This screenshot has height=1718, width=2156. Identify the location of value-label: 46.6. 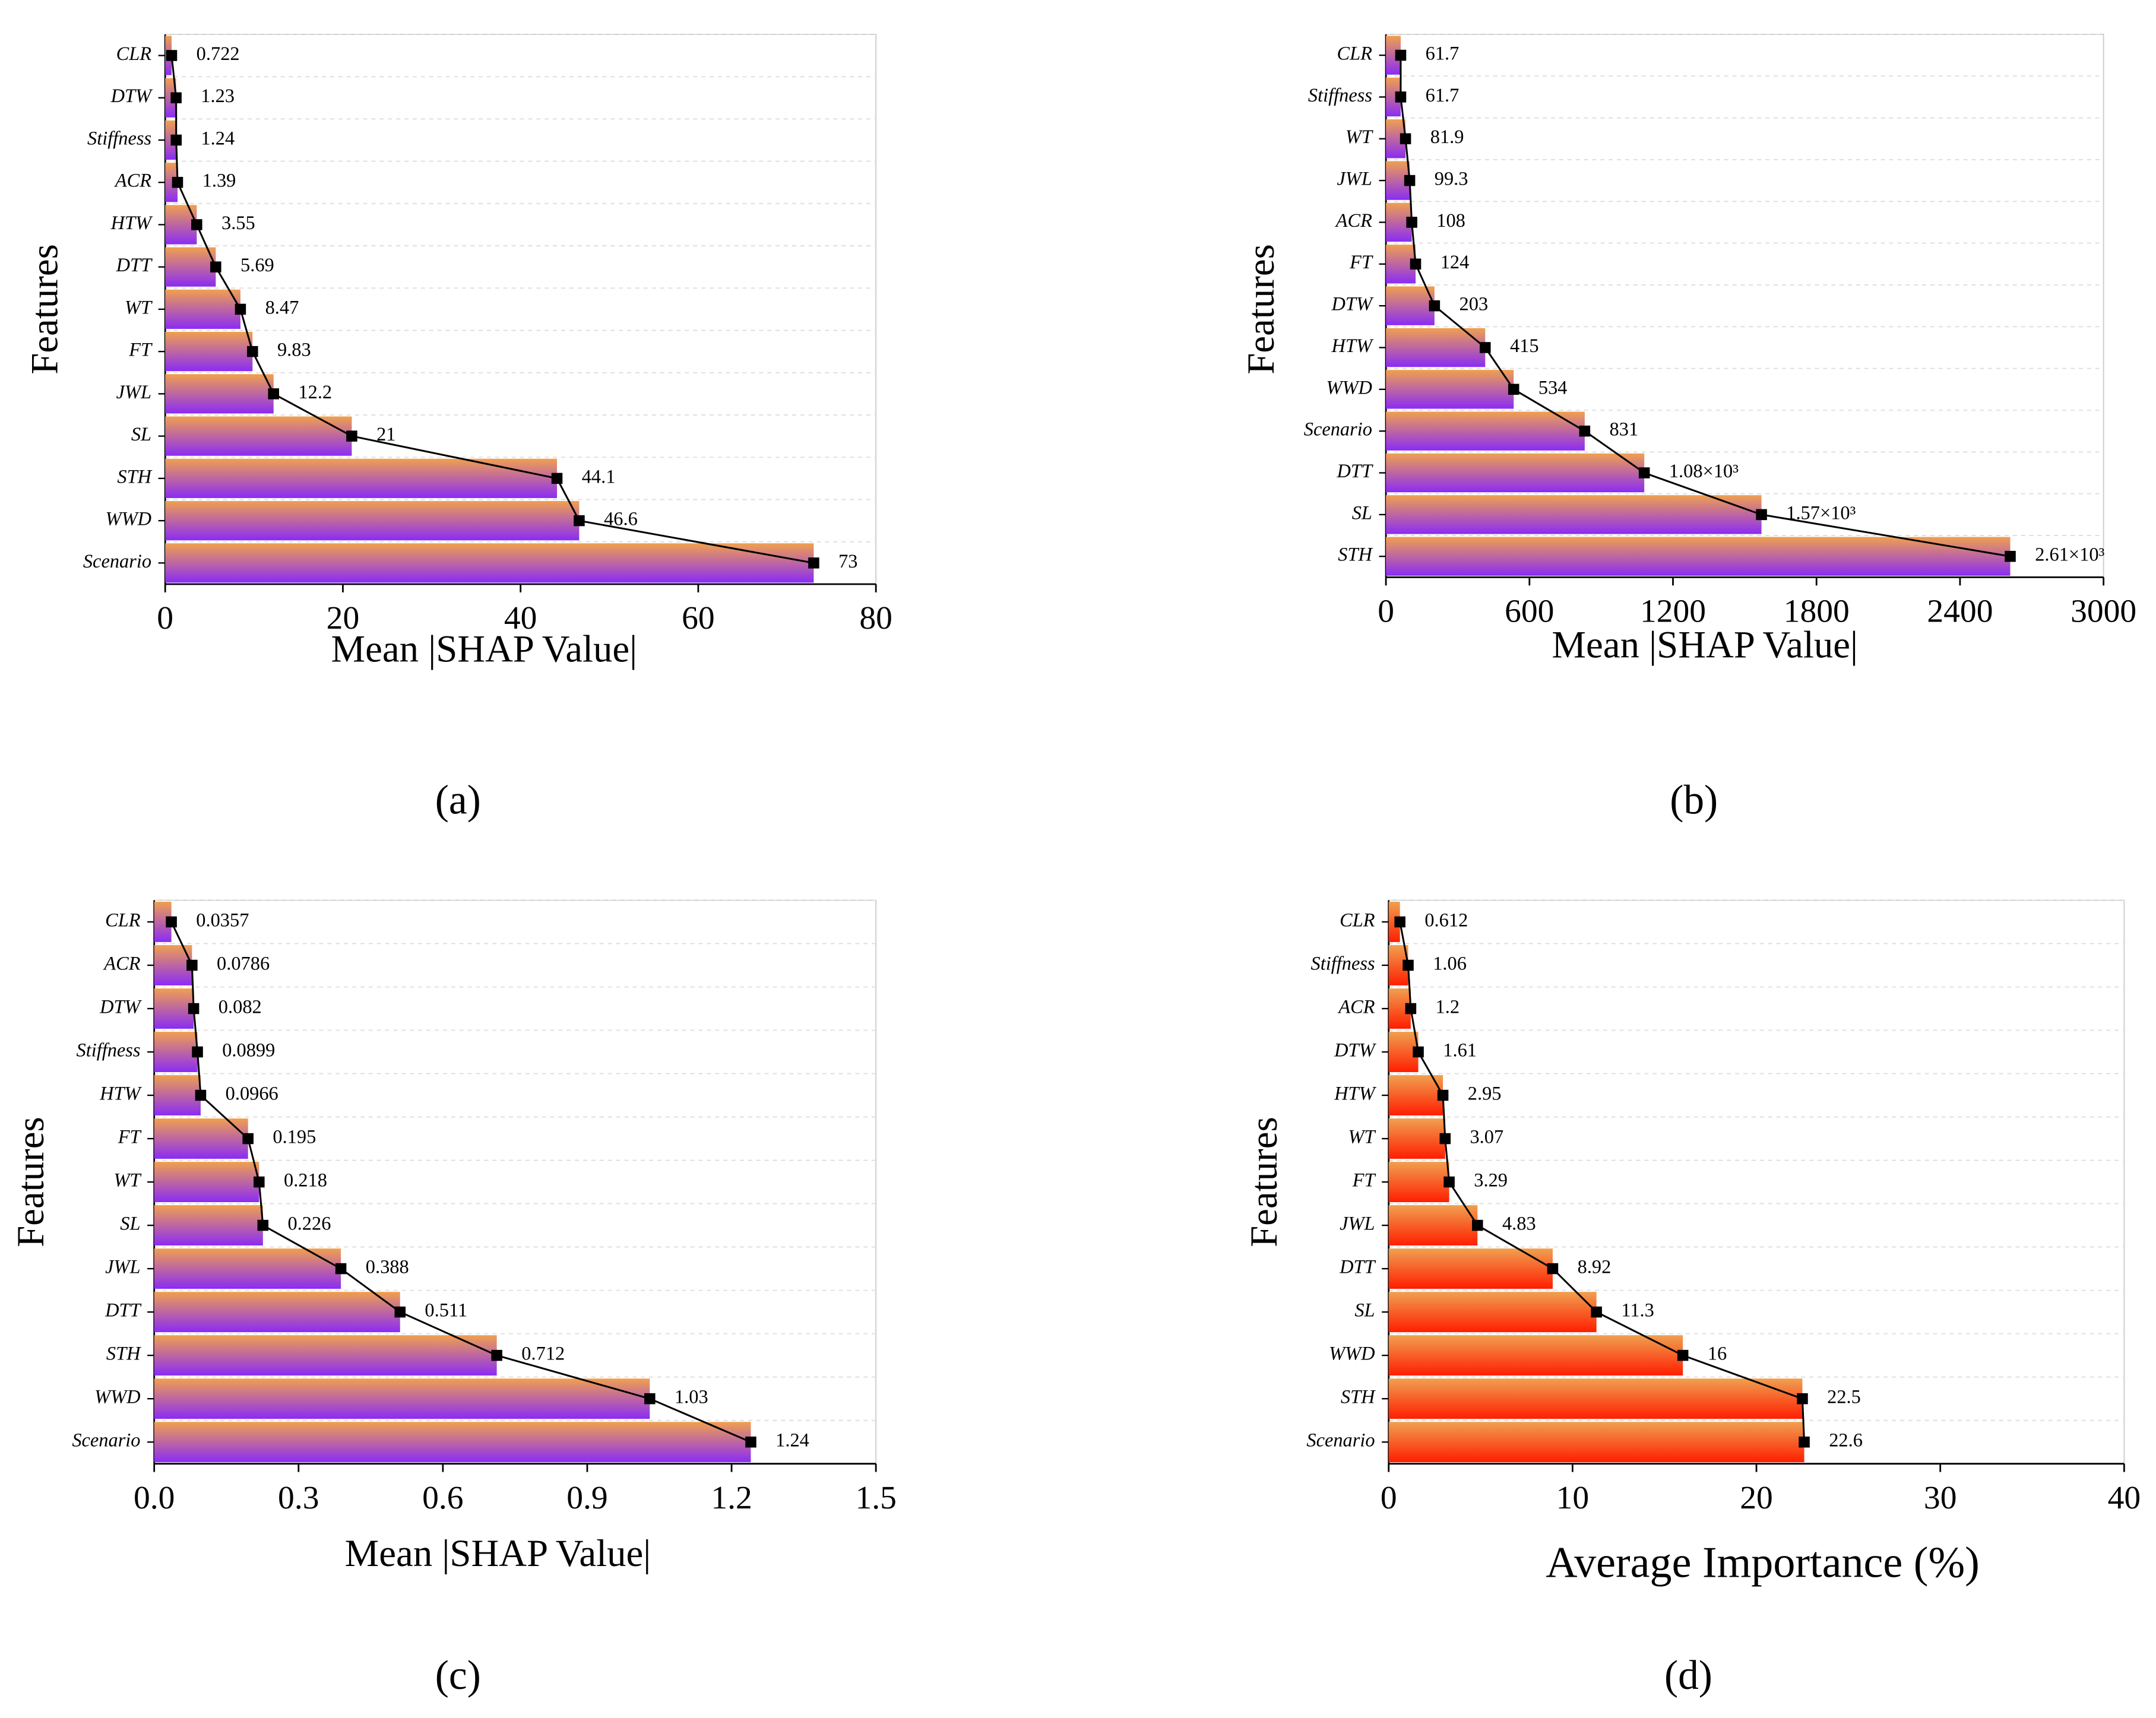
(621, 520).